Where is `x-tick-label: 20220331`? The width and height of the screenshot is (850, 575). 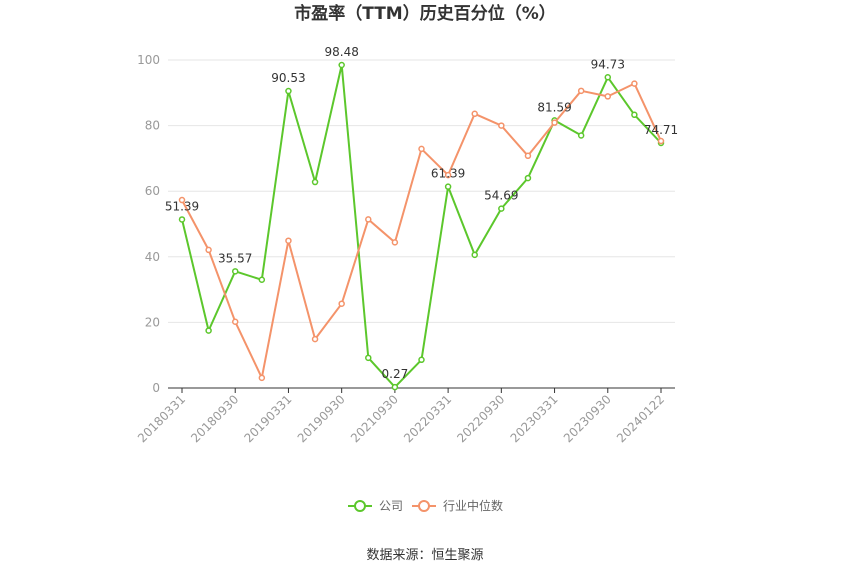
x-tick-label: 20220331 is located at coordinates (427, 418).